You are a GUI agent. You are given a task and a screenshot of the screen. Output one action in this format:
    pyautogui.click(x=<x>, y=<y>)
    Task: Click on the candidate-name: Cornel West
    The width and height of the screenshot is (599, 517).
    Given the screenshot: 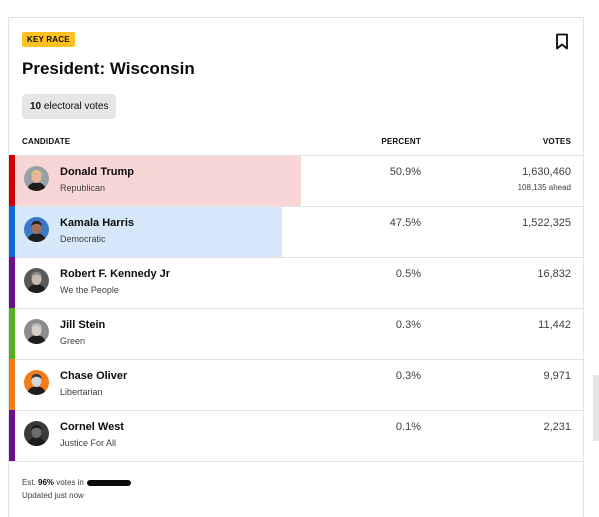 What is the action you would take?
    pyautogui.click(x=92, y=427)
    